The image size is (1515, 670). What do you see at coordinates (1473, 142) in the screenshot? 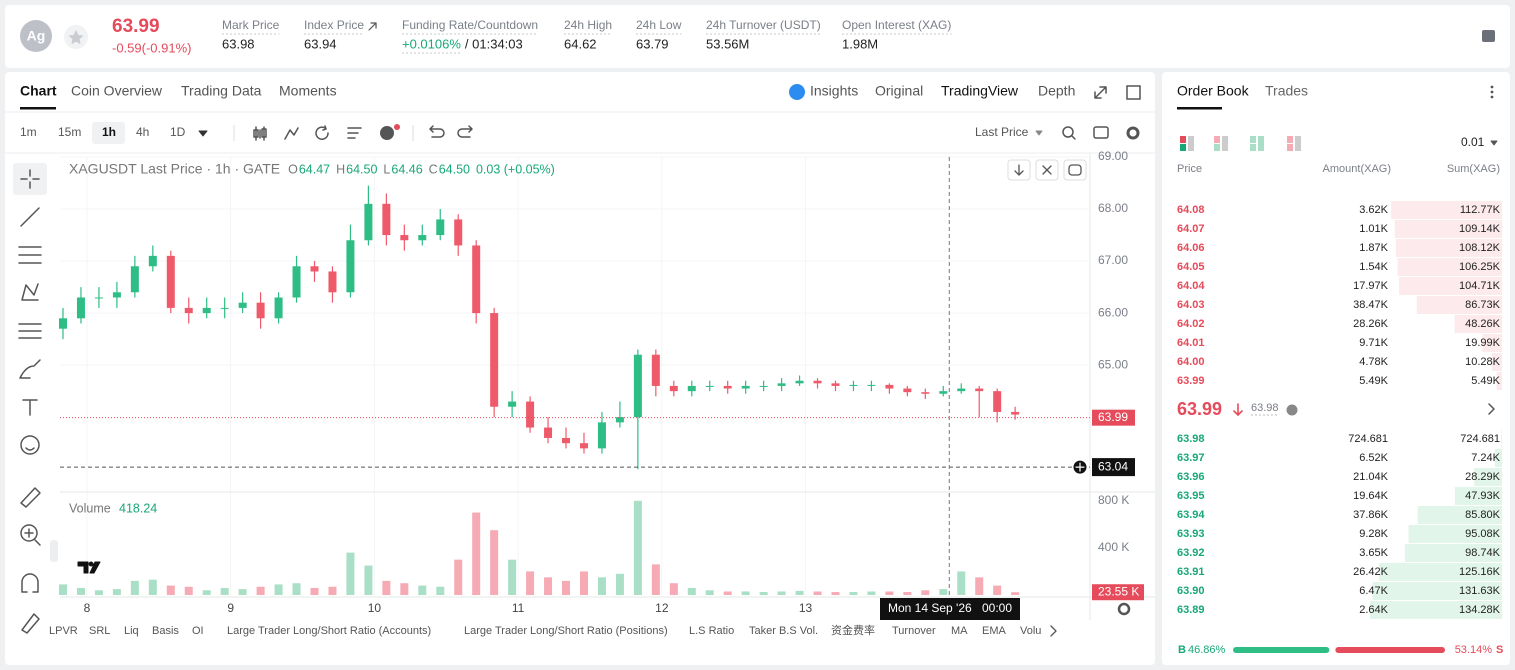
I see `precision: 0.01` at bounding box center [1473, 142].